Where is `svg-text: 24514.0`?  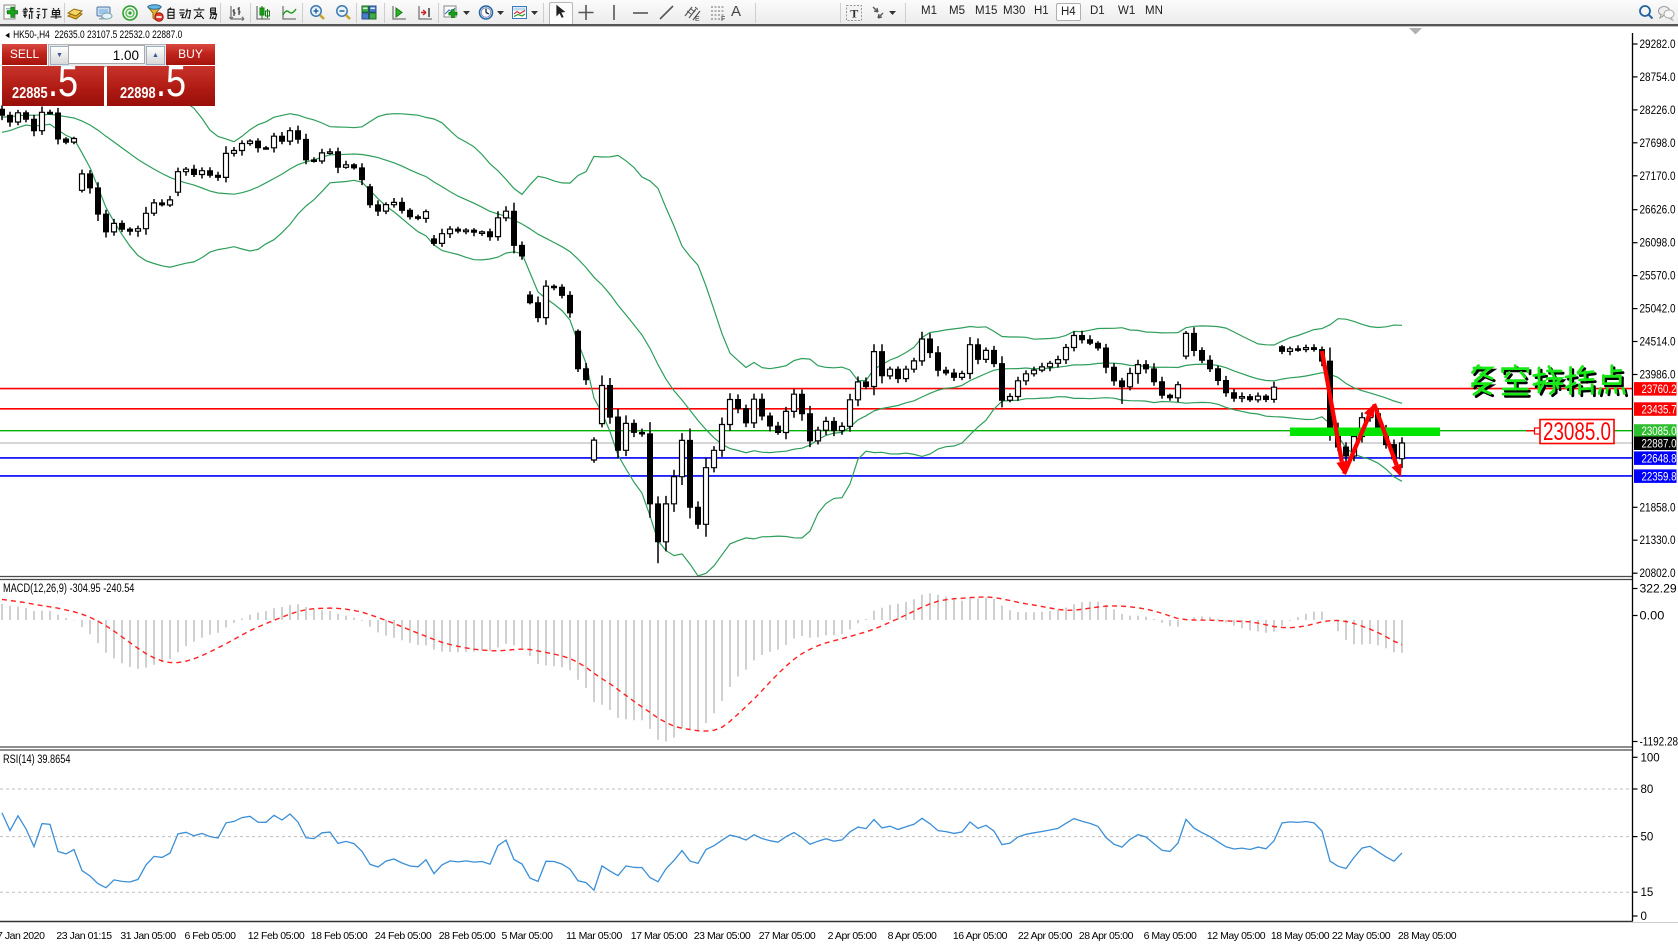
svg-text: 24514.0 is located at coordinates (1658, 343).